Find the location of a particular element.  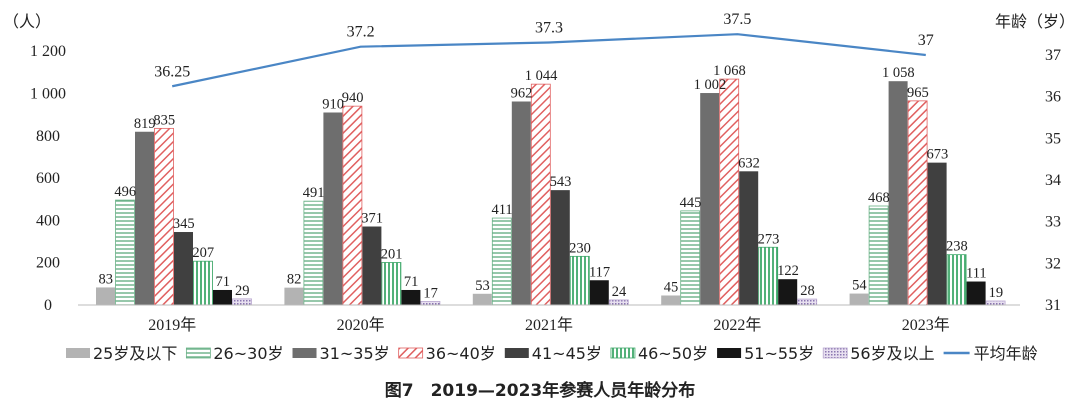

bar-value-label: 238 is located at coordinates (957, 247).